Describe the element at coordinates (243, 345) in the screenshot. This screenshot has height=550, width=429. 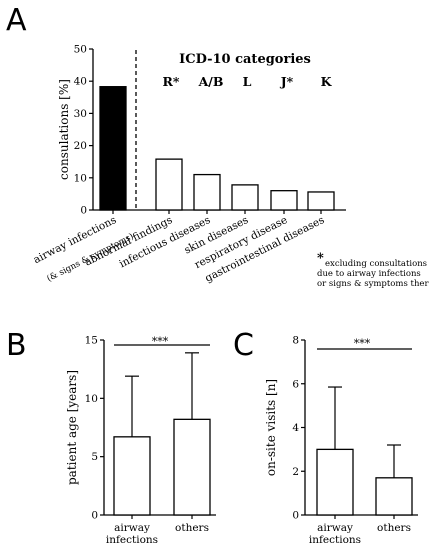
I see `panel-letter-c: C` at that location.